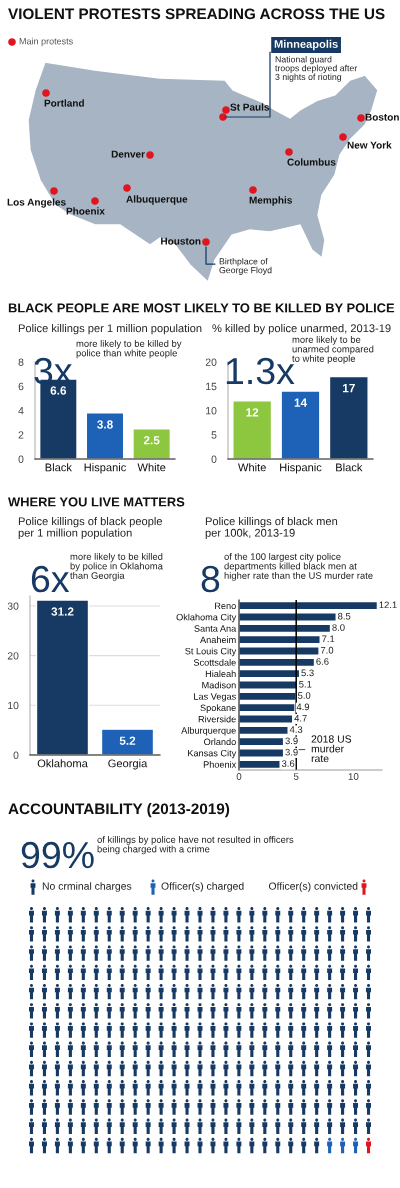  What do you see at coordinates (202, 887) in the screenshot?
I see `text: Officer(s) charged` at bounding box center [202, 887].